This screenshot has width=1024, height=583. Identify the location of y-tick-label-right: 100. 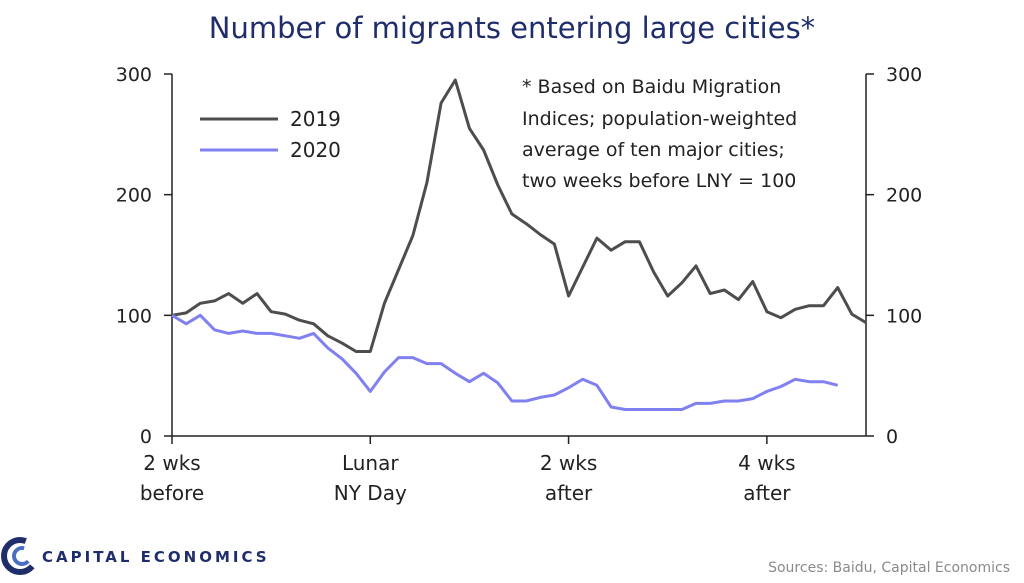
(904, 316).